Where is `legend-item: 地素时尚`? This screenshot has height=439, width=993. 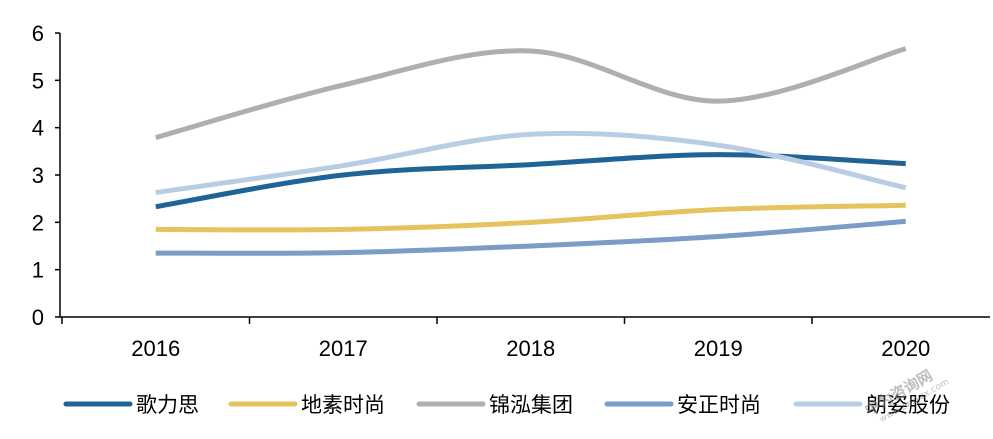 legend-item: 地素时尚 is located at coordinates (306, 405).